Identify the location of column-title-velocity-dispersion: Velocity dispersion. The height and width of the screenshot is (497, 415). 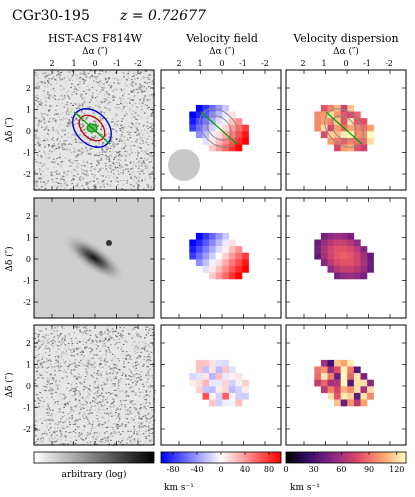
(345, 38).